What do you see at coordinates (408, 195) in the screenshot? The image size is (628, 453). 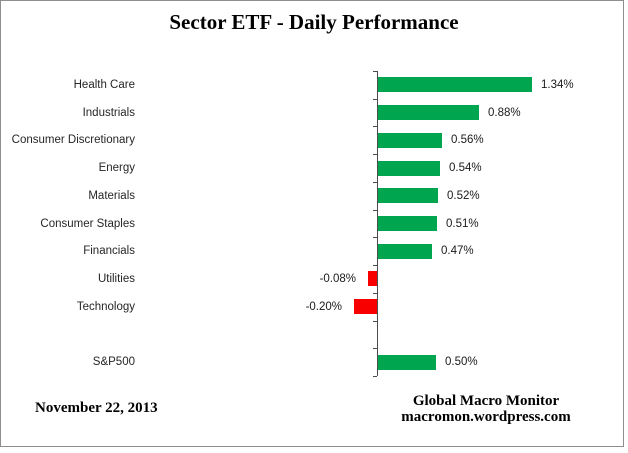 I see `bar-materials` at bounding box center [408, 195].